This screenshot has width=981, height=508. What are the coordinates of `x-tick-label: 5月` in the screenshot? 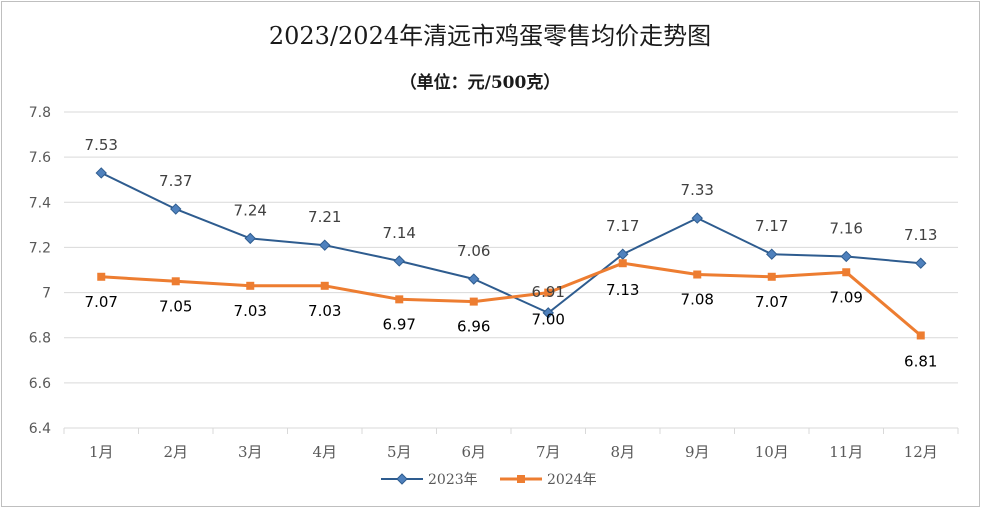 It's located at (399, 452).